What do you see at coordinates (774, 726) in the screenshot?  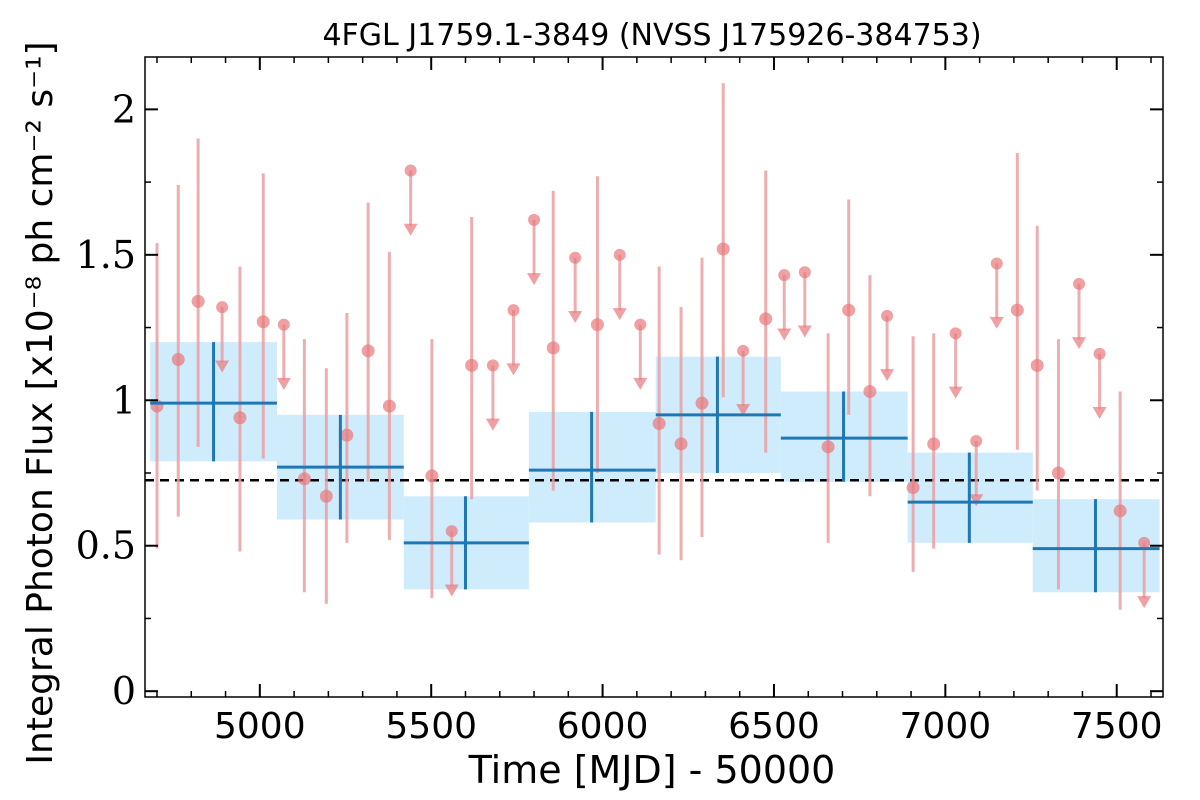 I see `x-tick-label: 6500` at bounding box center [774, 726].